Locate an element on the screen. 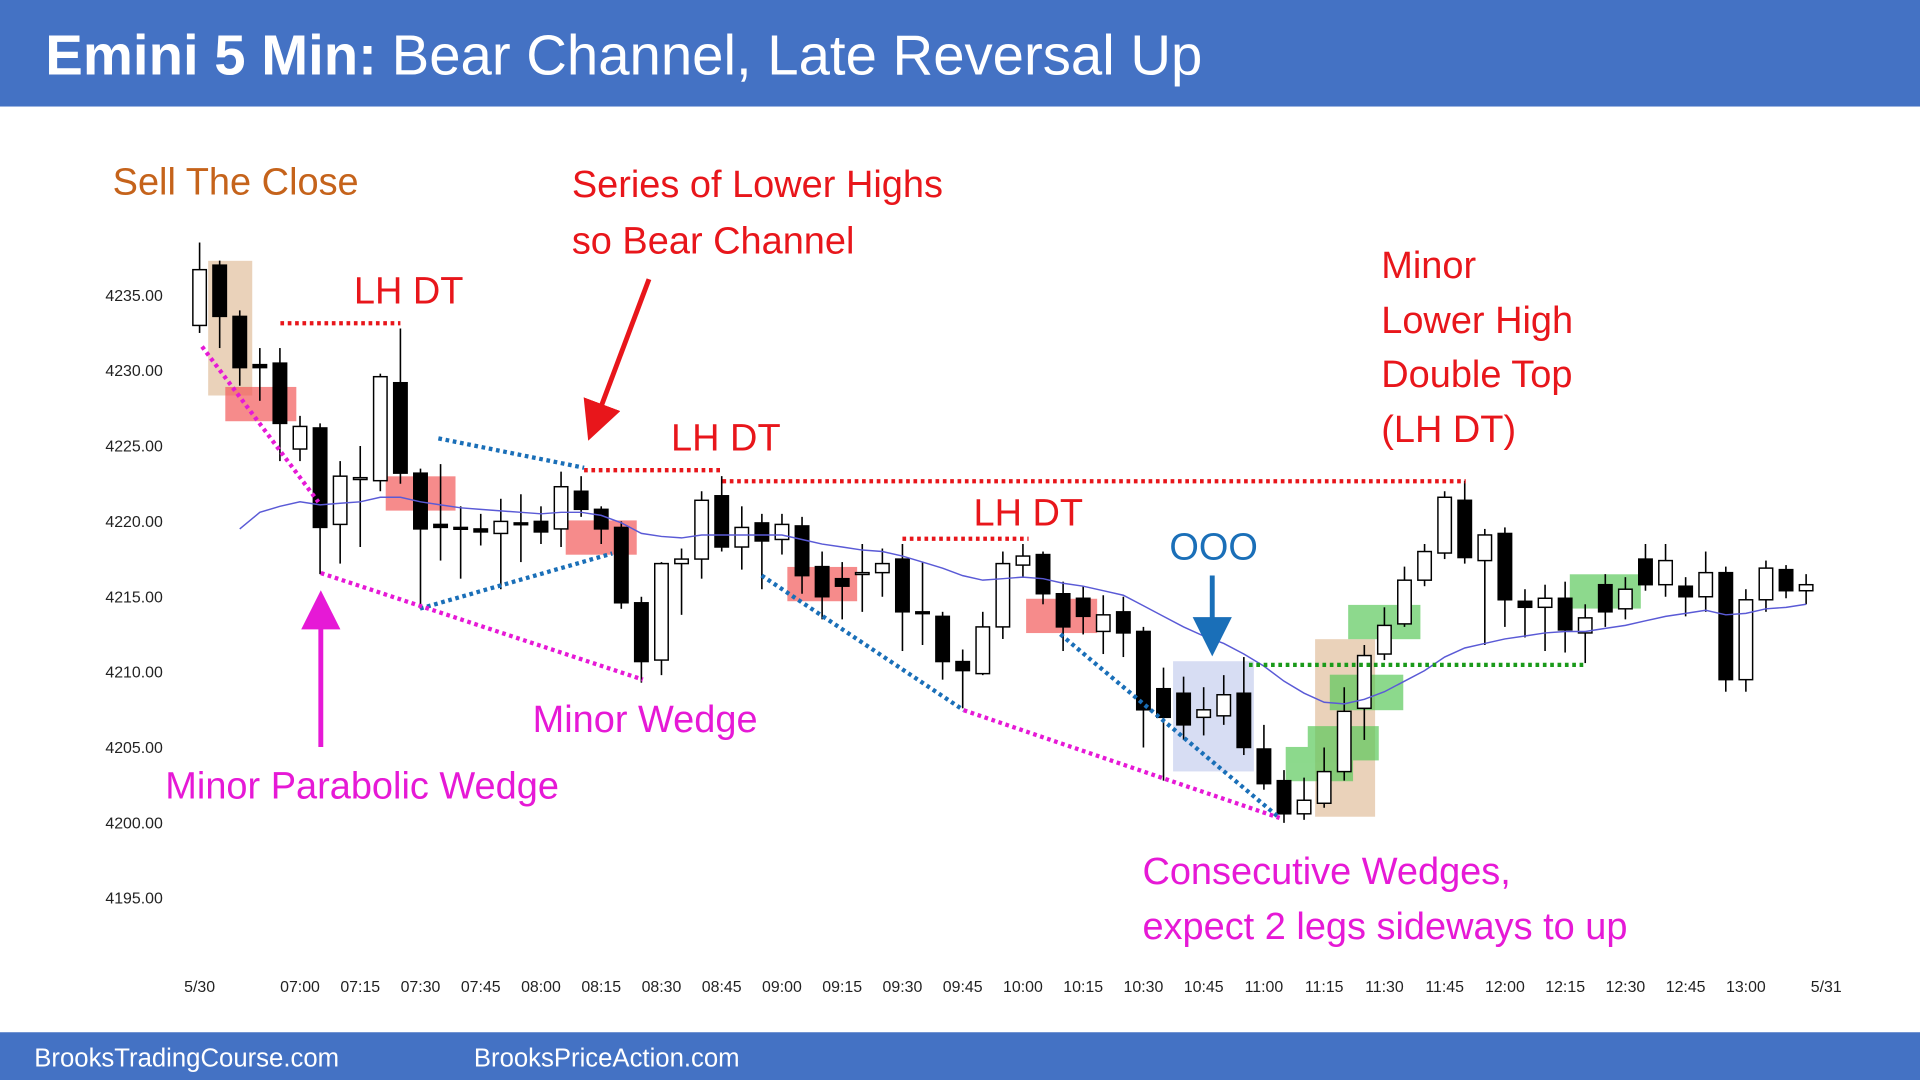 The image size is (1920, 1080). footer-link: BrooksTradingCourse.com is located at coordinates (186, 1059).